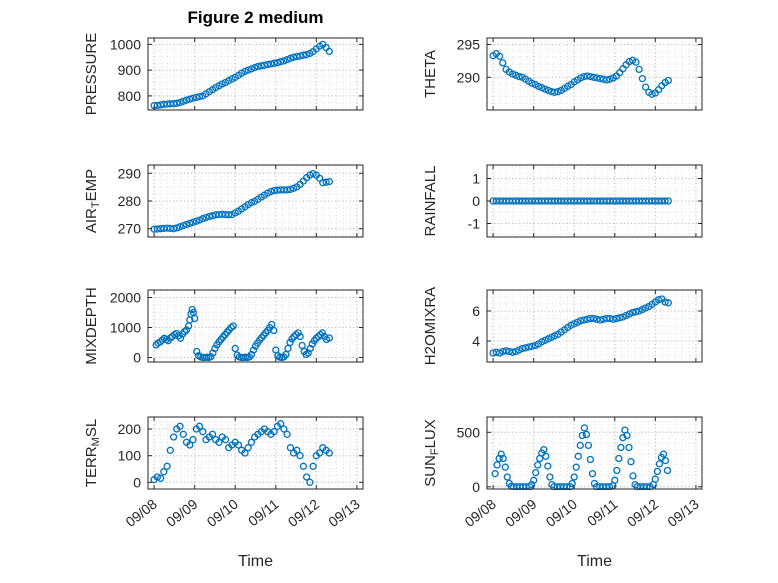 The image size is (778, 583). I want to click on y-tick-label: 800, so click(130, 96).